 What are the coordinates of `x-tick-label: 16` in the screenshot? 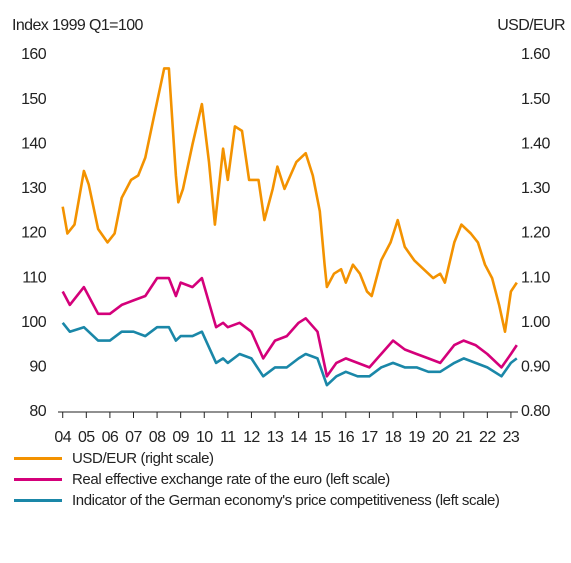 It's located at (345, 437).